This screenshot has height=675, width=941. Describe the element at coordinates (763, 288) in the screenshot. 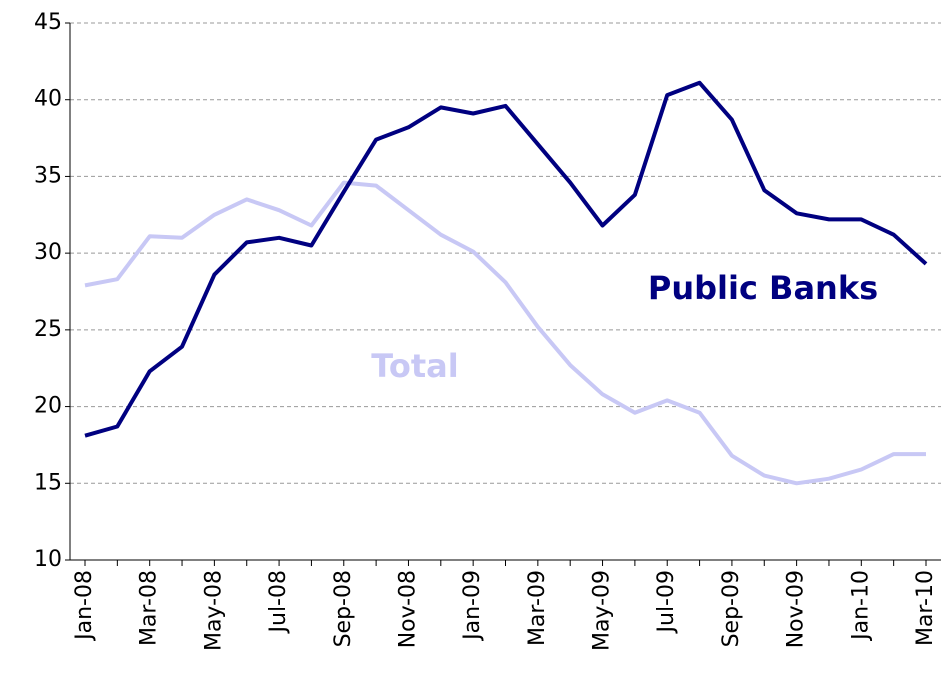

I see `series-label: Public Banks` at that location.